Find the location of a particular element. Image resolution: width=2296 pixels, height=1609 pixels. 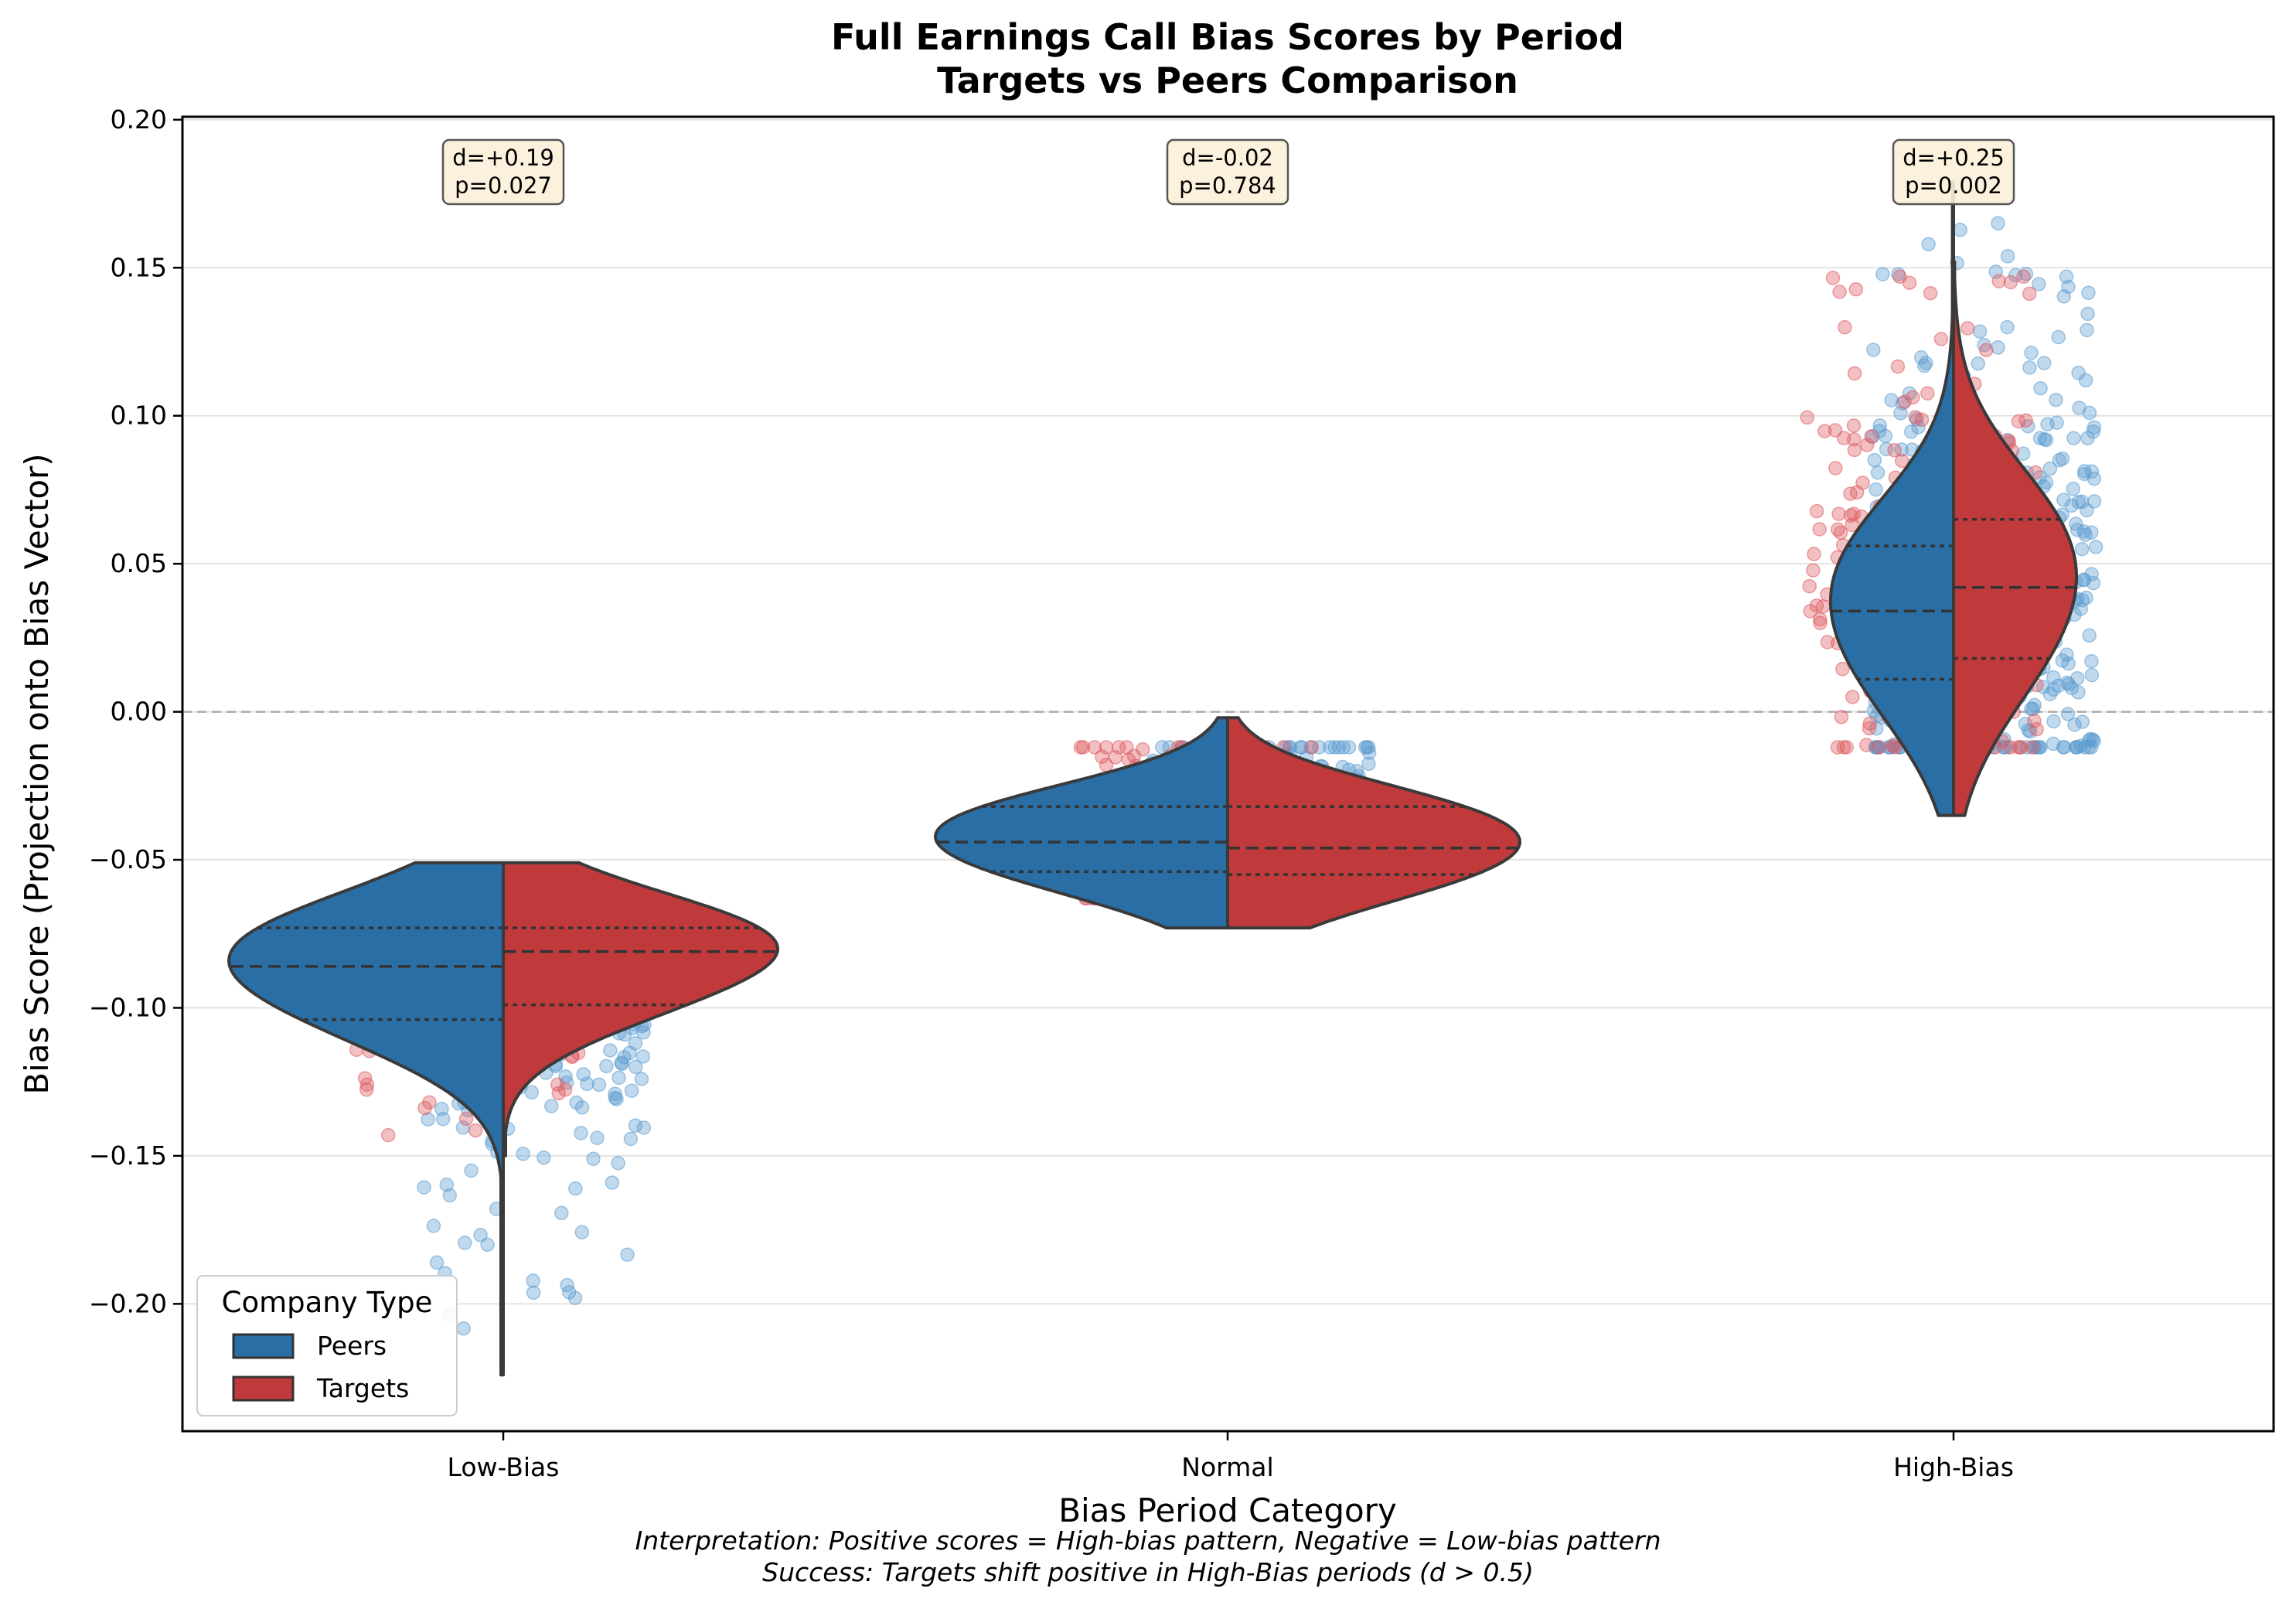

x-axis-label: Bias Period Category is located at coordinates (1227, 1510).